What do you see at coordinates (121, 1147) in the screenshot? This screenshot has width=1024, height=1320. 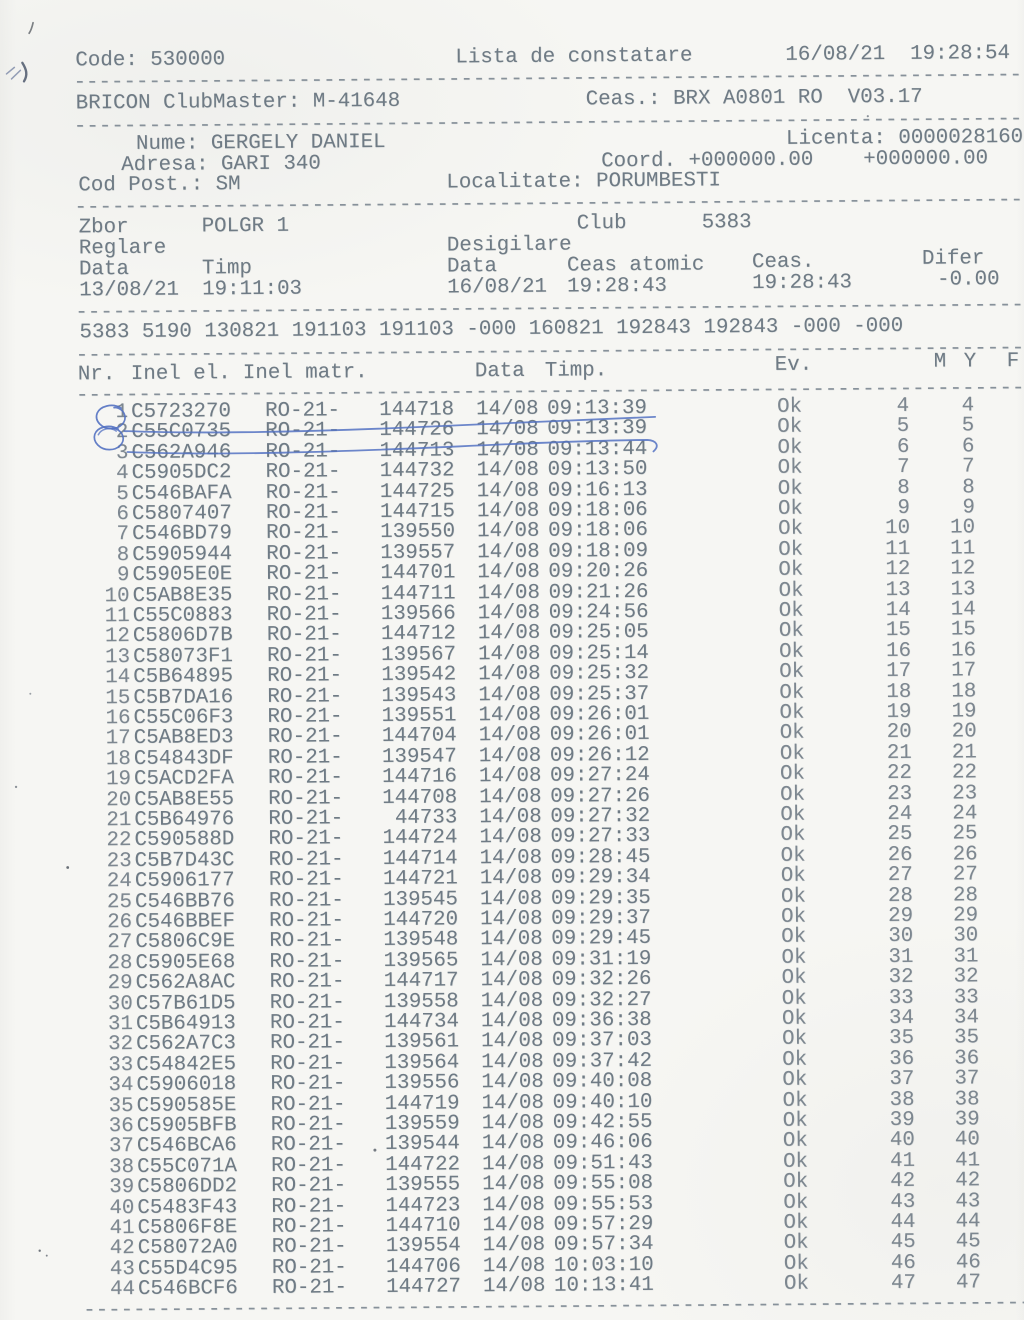 I see `cell-nr: 37` at bounding box center [121, 1147].